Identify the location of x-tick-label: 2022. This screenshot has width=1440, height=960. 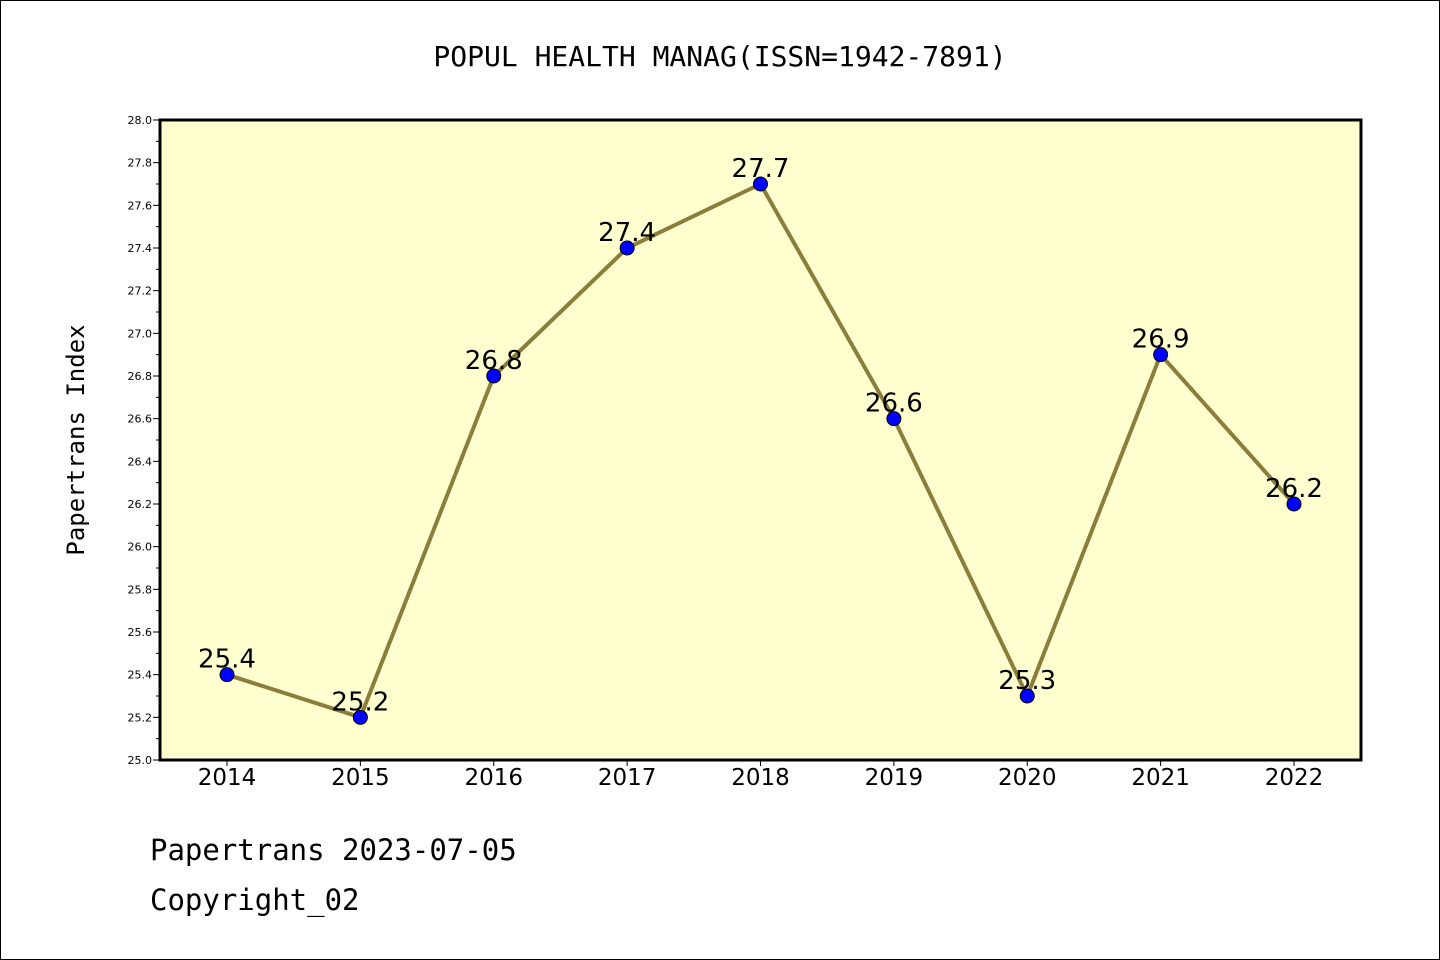
(1294, 778).